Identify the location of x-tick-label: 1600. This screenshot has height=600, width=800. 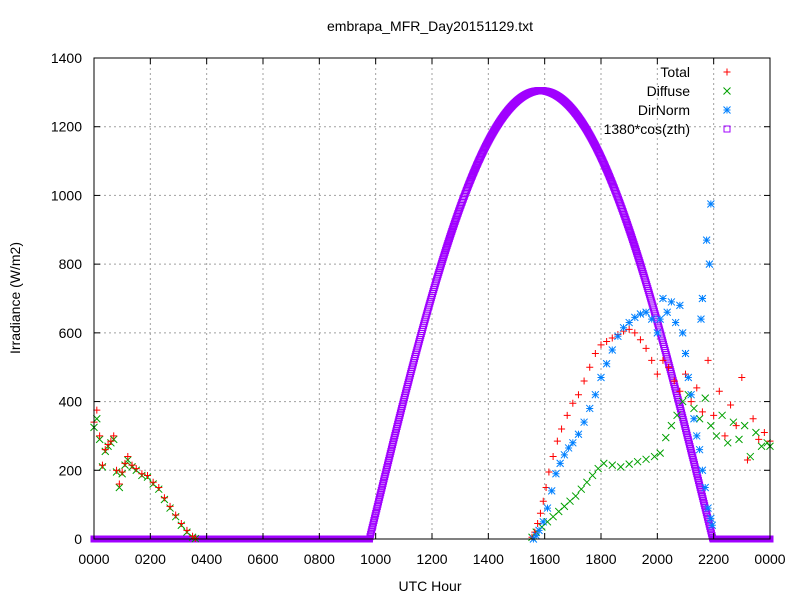
(544, 559).